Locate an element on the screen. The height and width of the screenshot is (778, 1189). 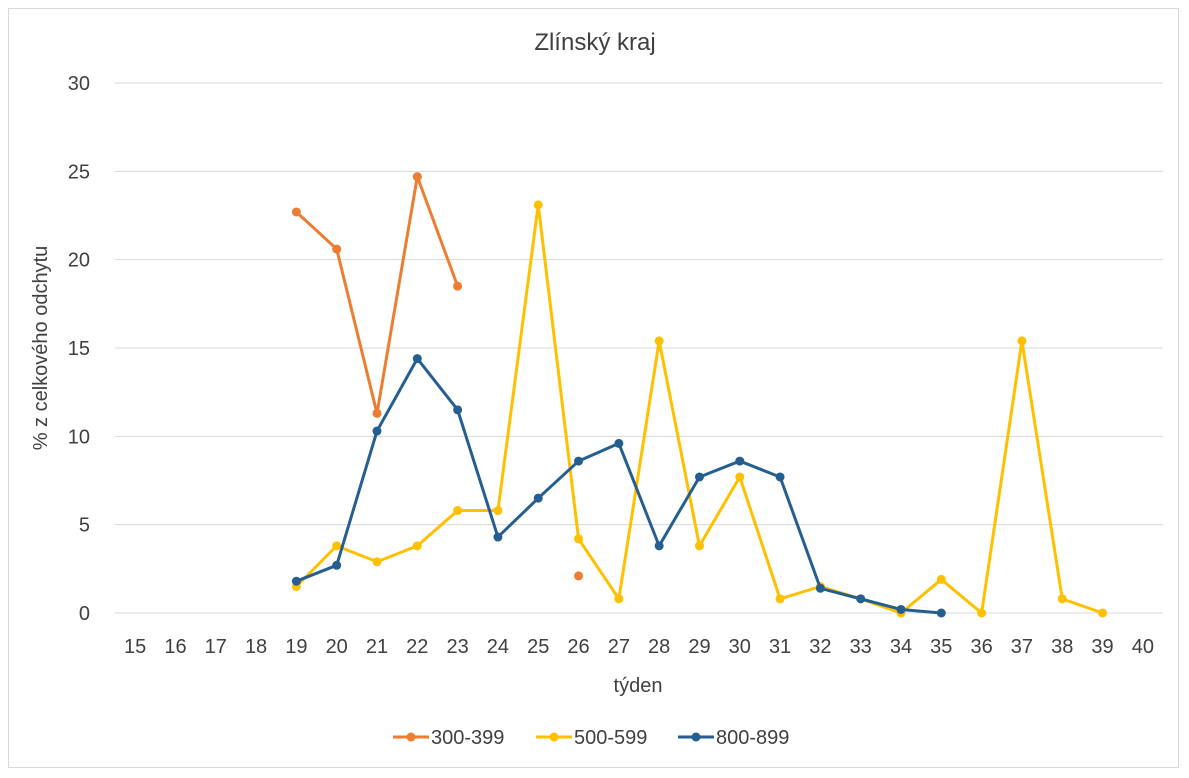
legend-label: 500-599 is located at coordinates (610, 738).